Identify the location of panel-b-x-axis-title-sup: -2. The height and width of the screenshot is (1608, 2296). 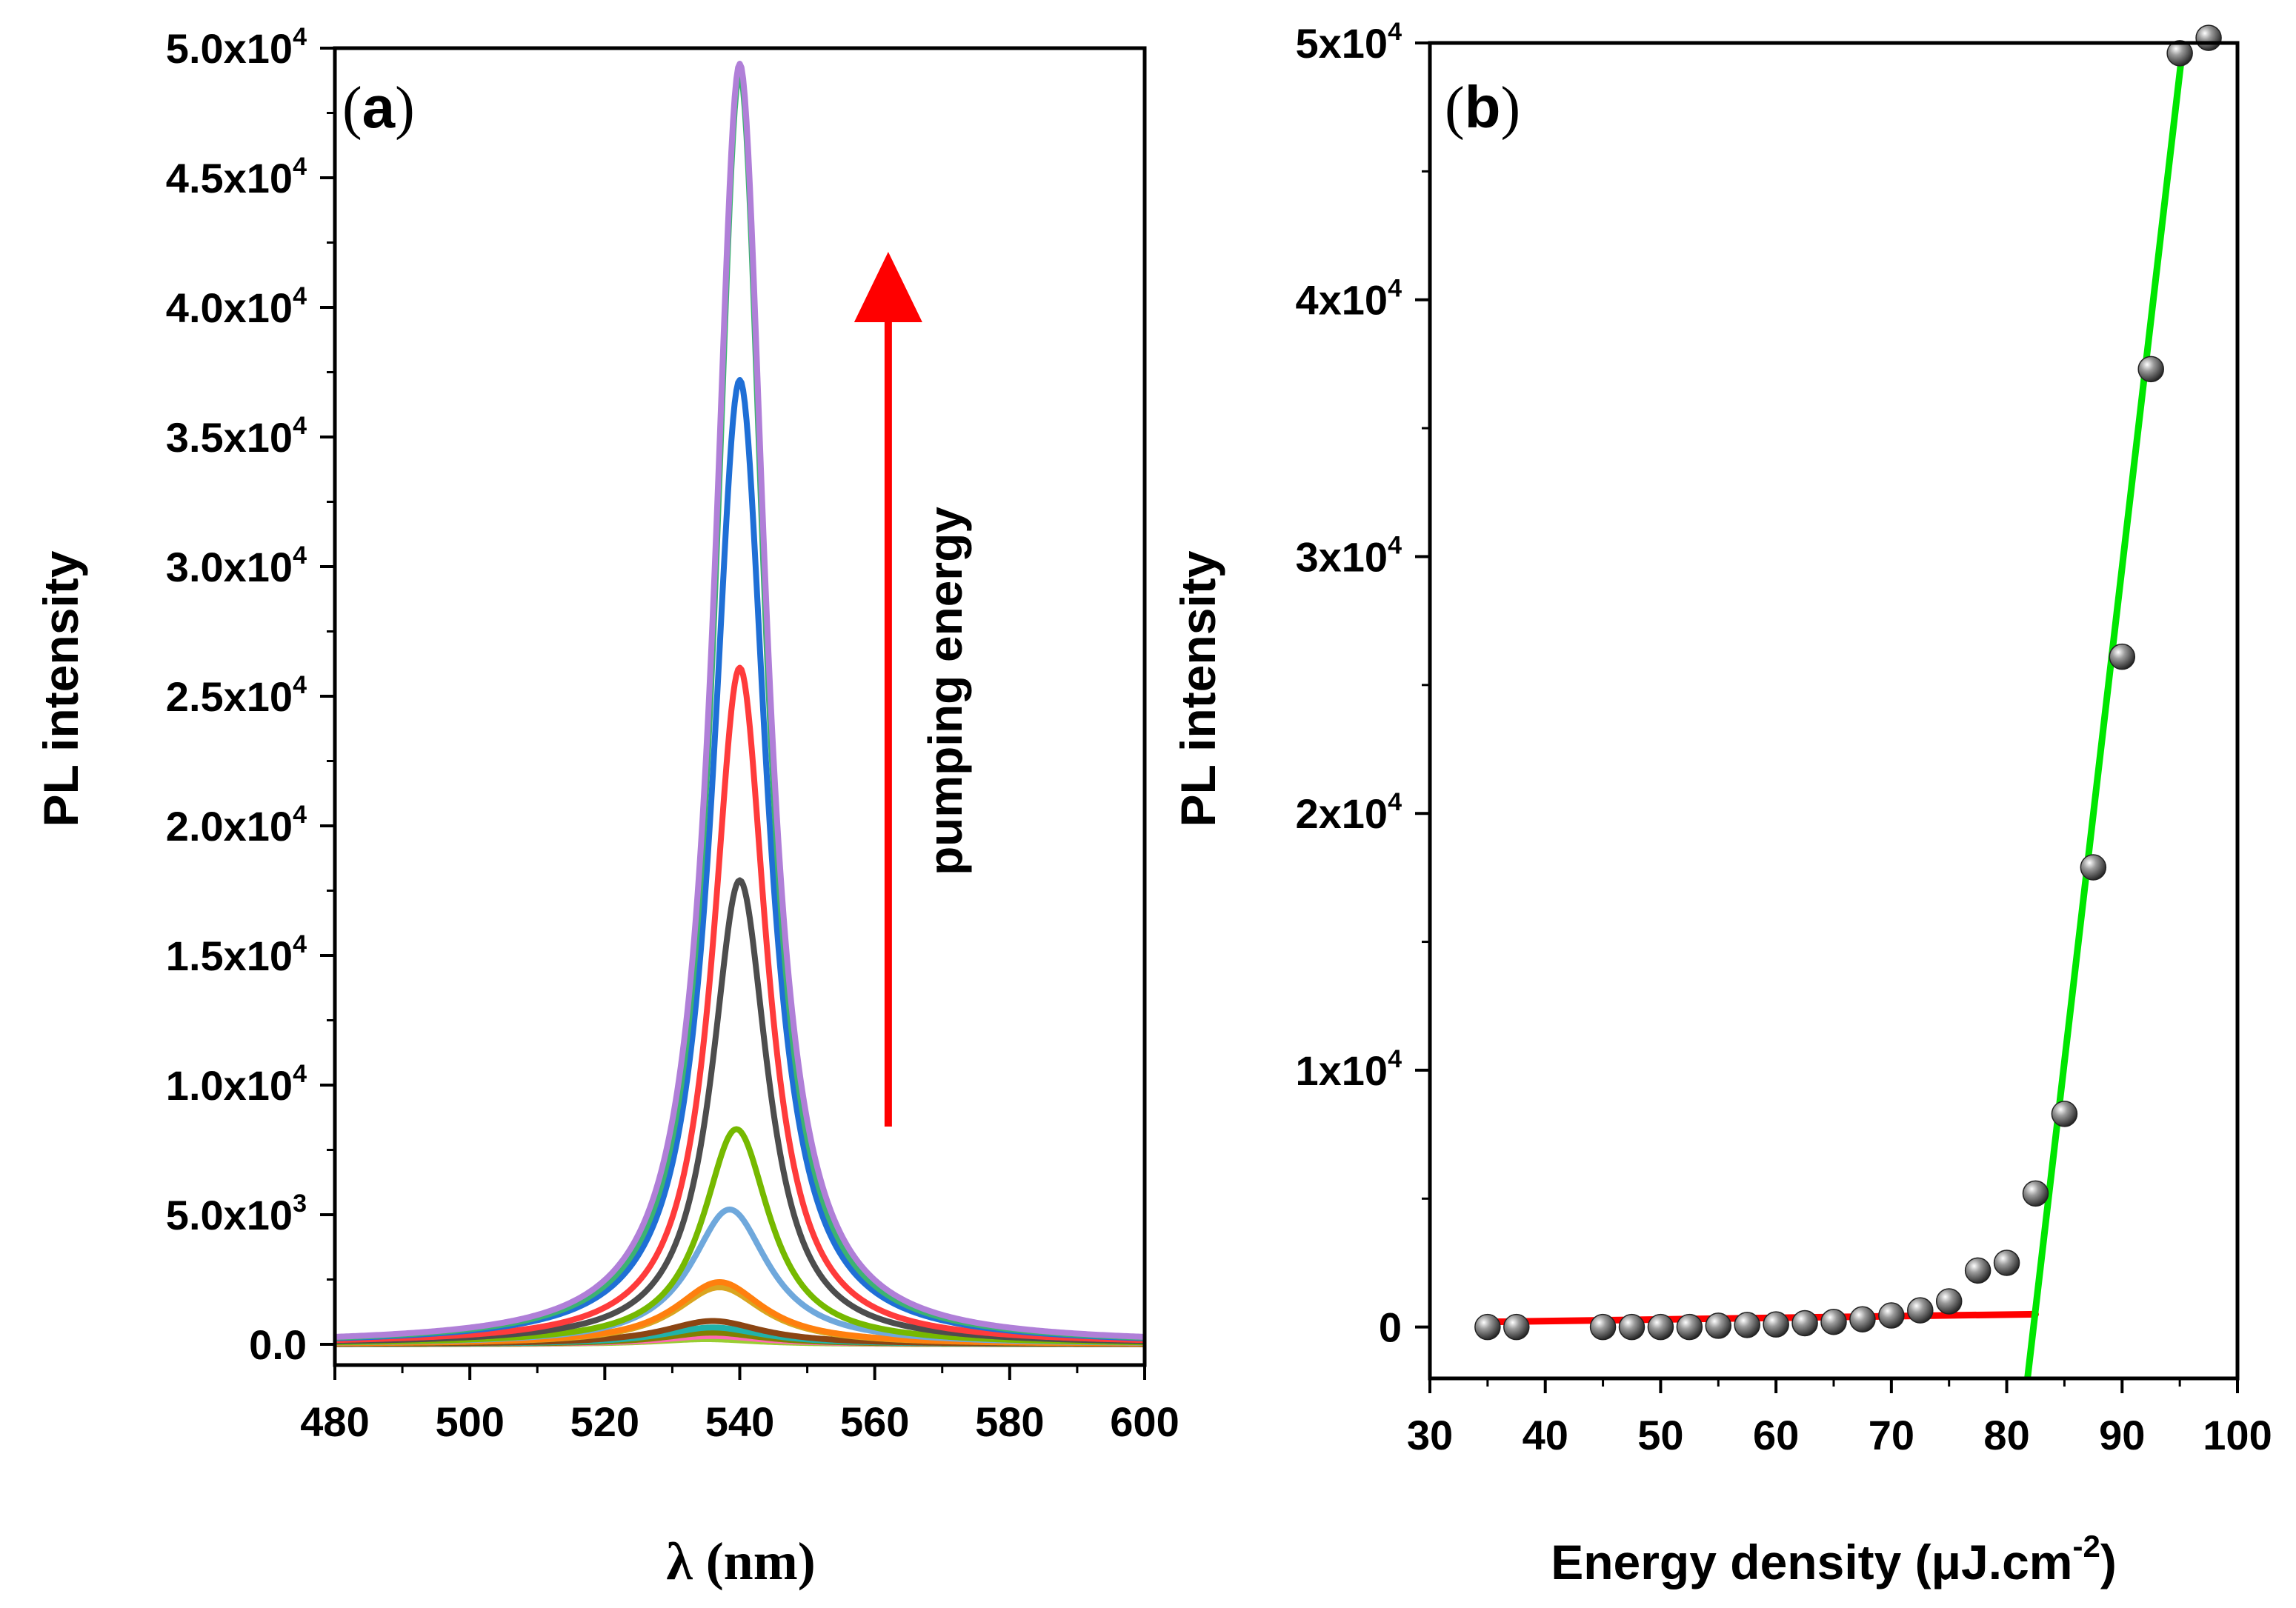
(2086, 1546).